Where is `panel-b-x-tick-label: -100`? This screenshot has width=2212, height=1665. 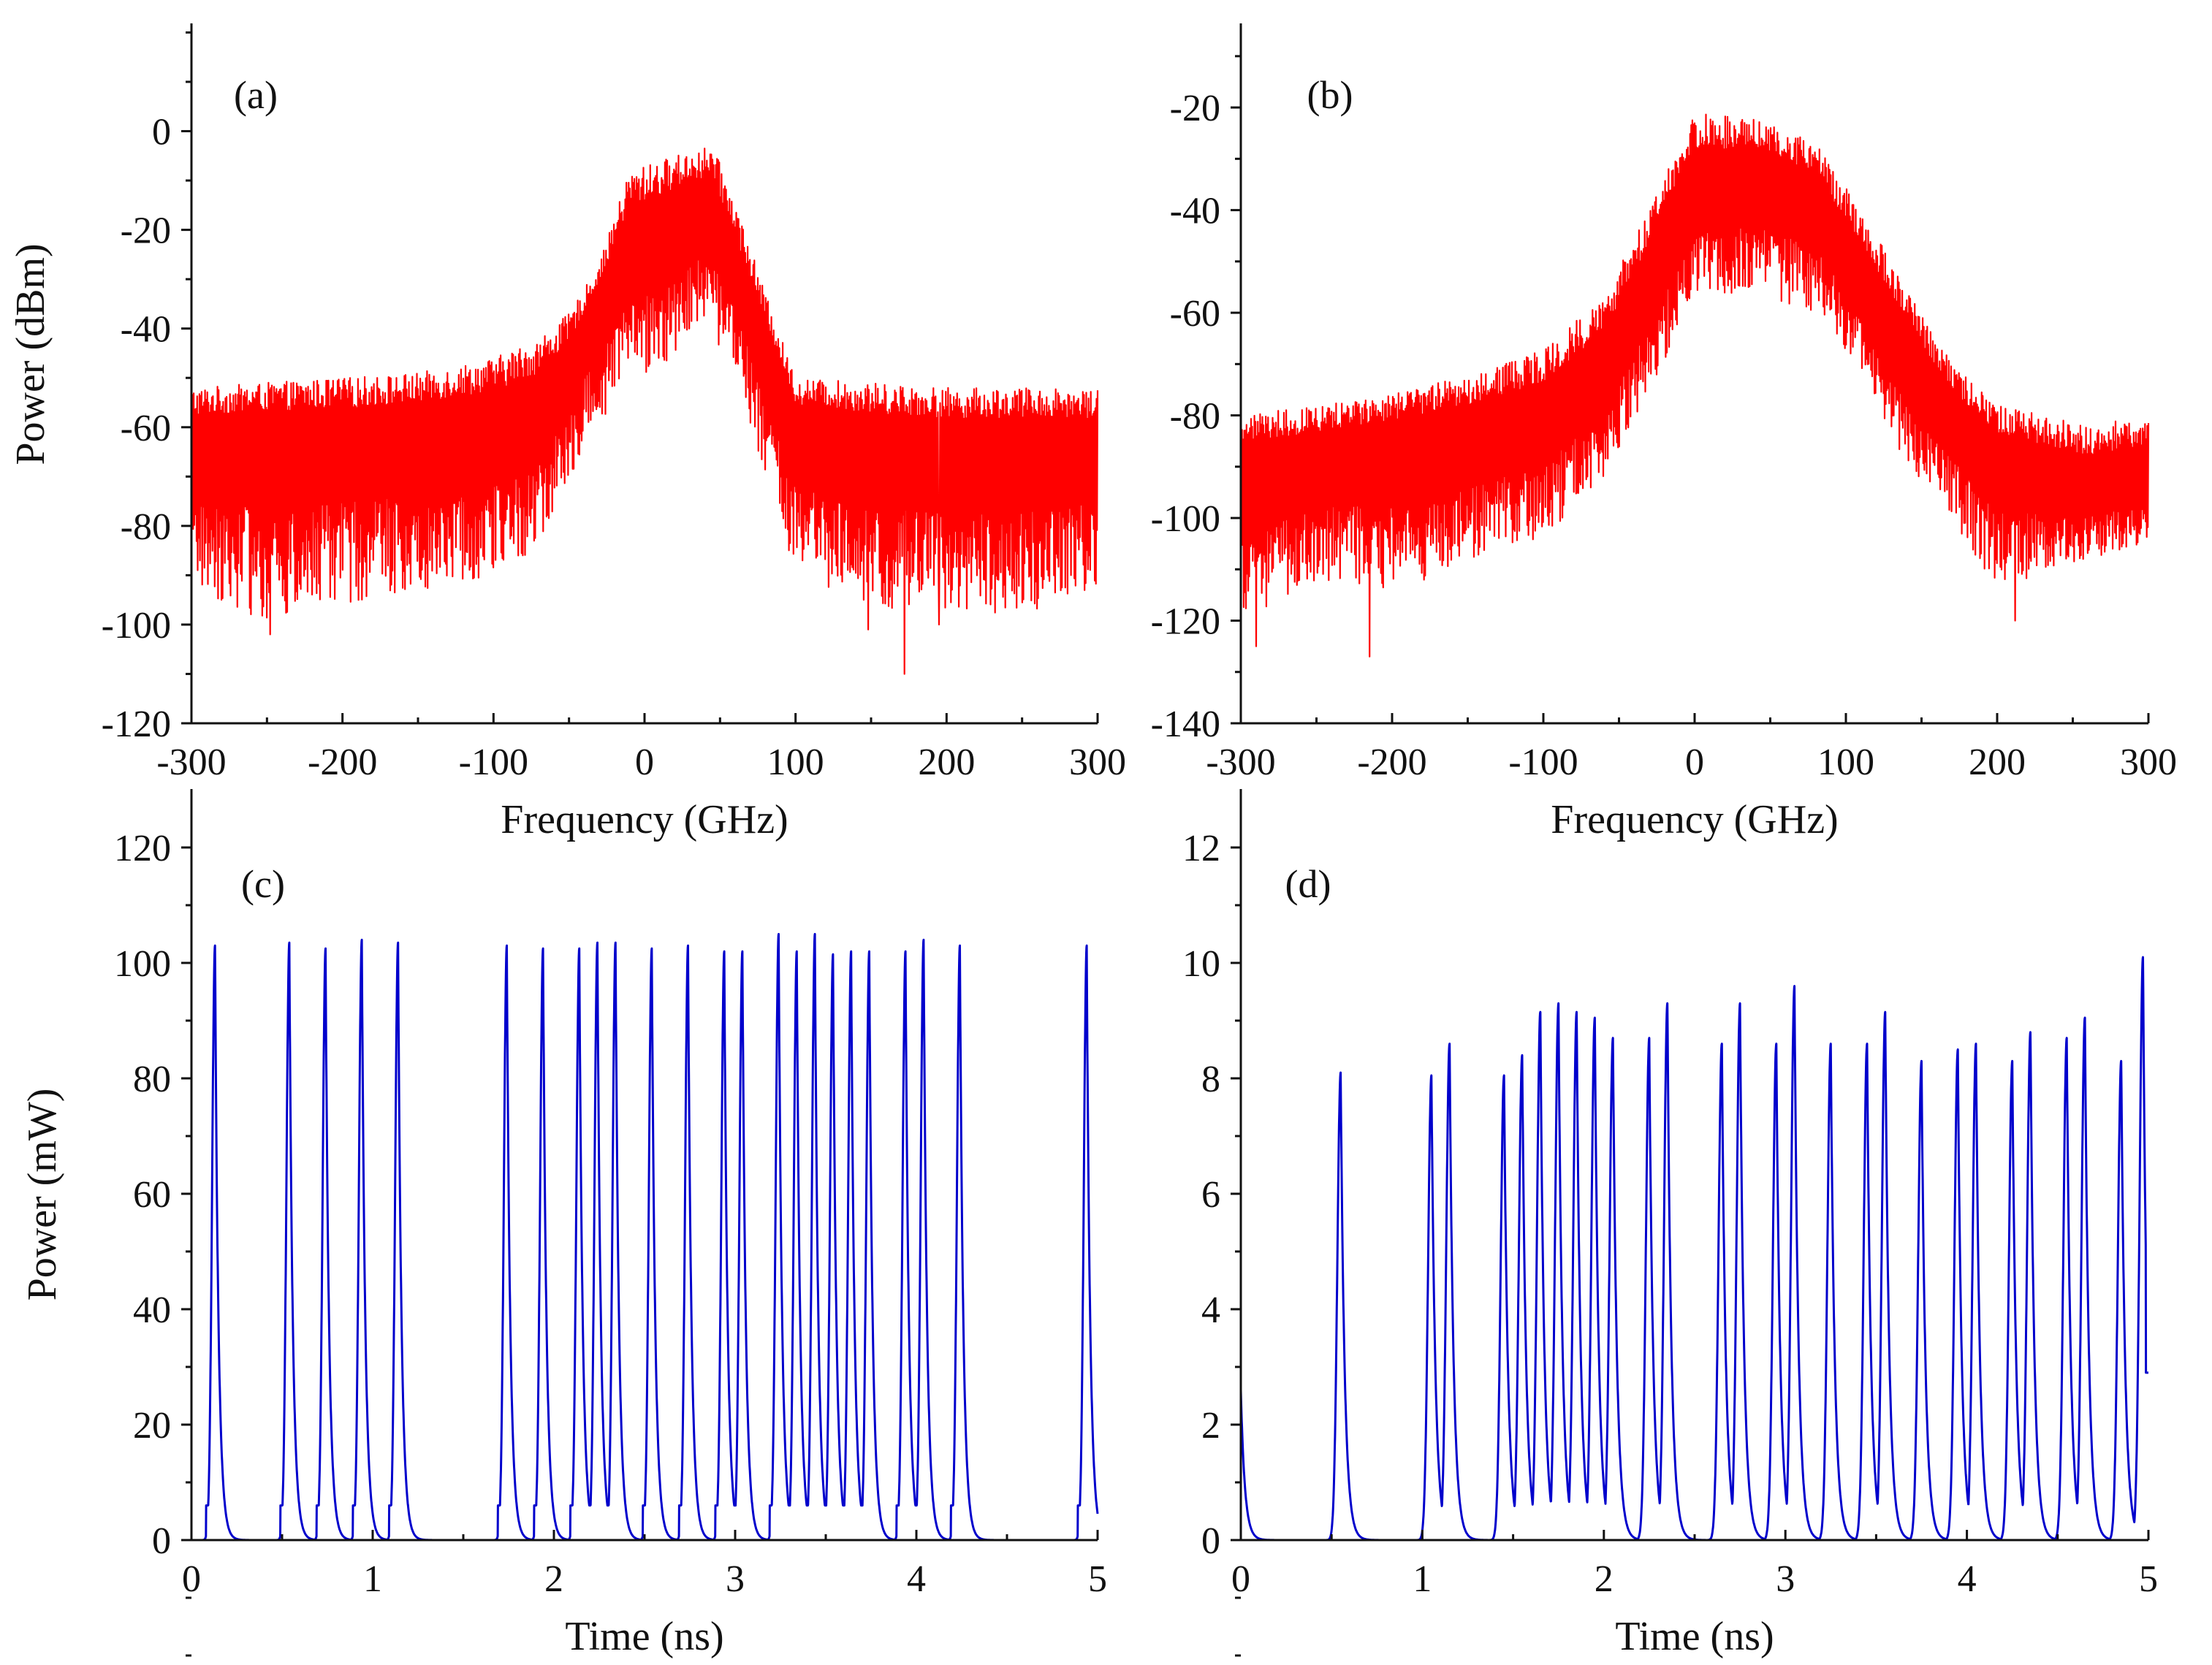
panel-b-x-tick-label: -100 is located at coordinates (1543, 762).